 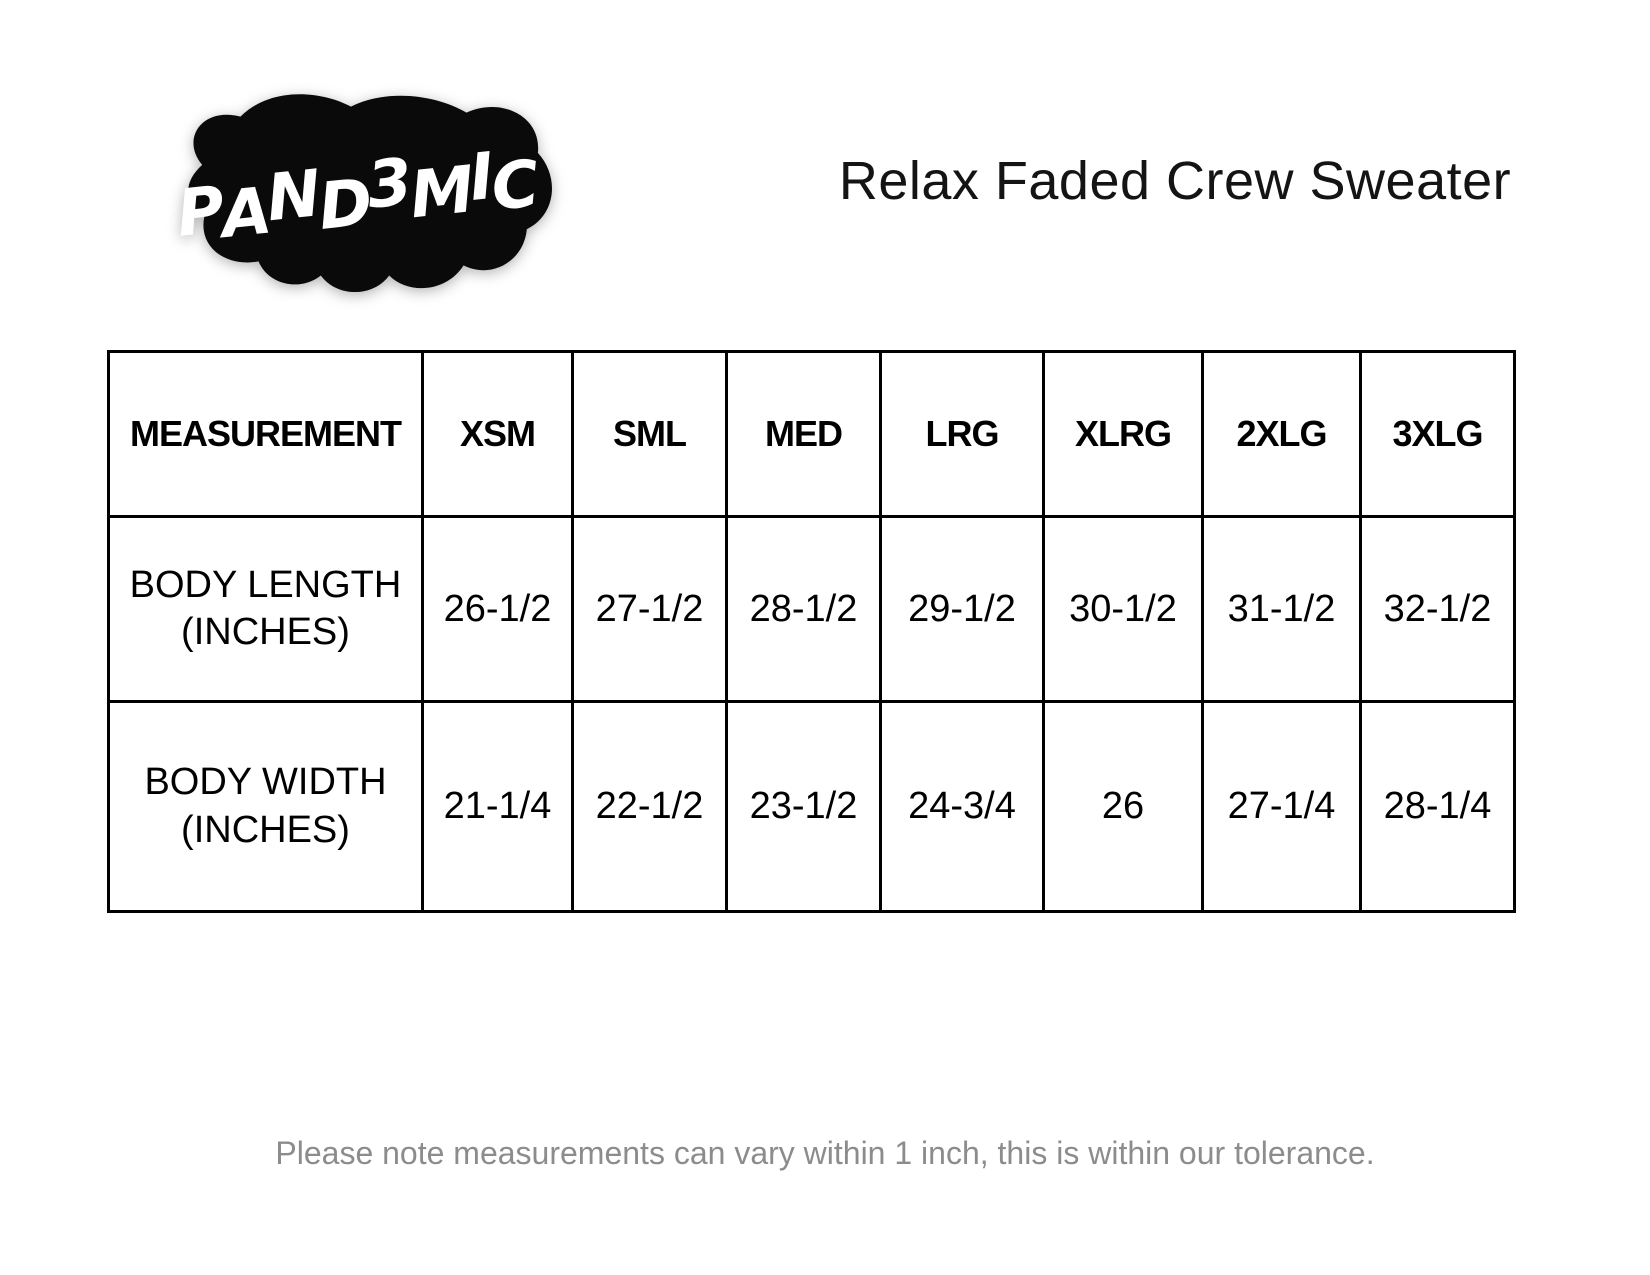 I want to click on header-cell-size-xsm: XSM, so click(x=497, y=434).